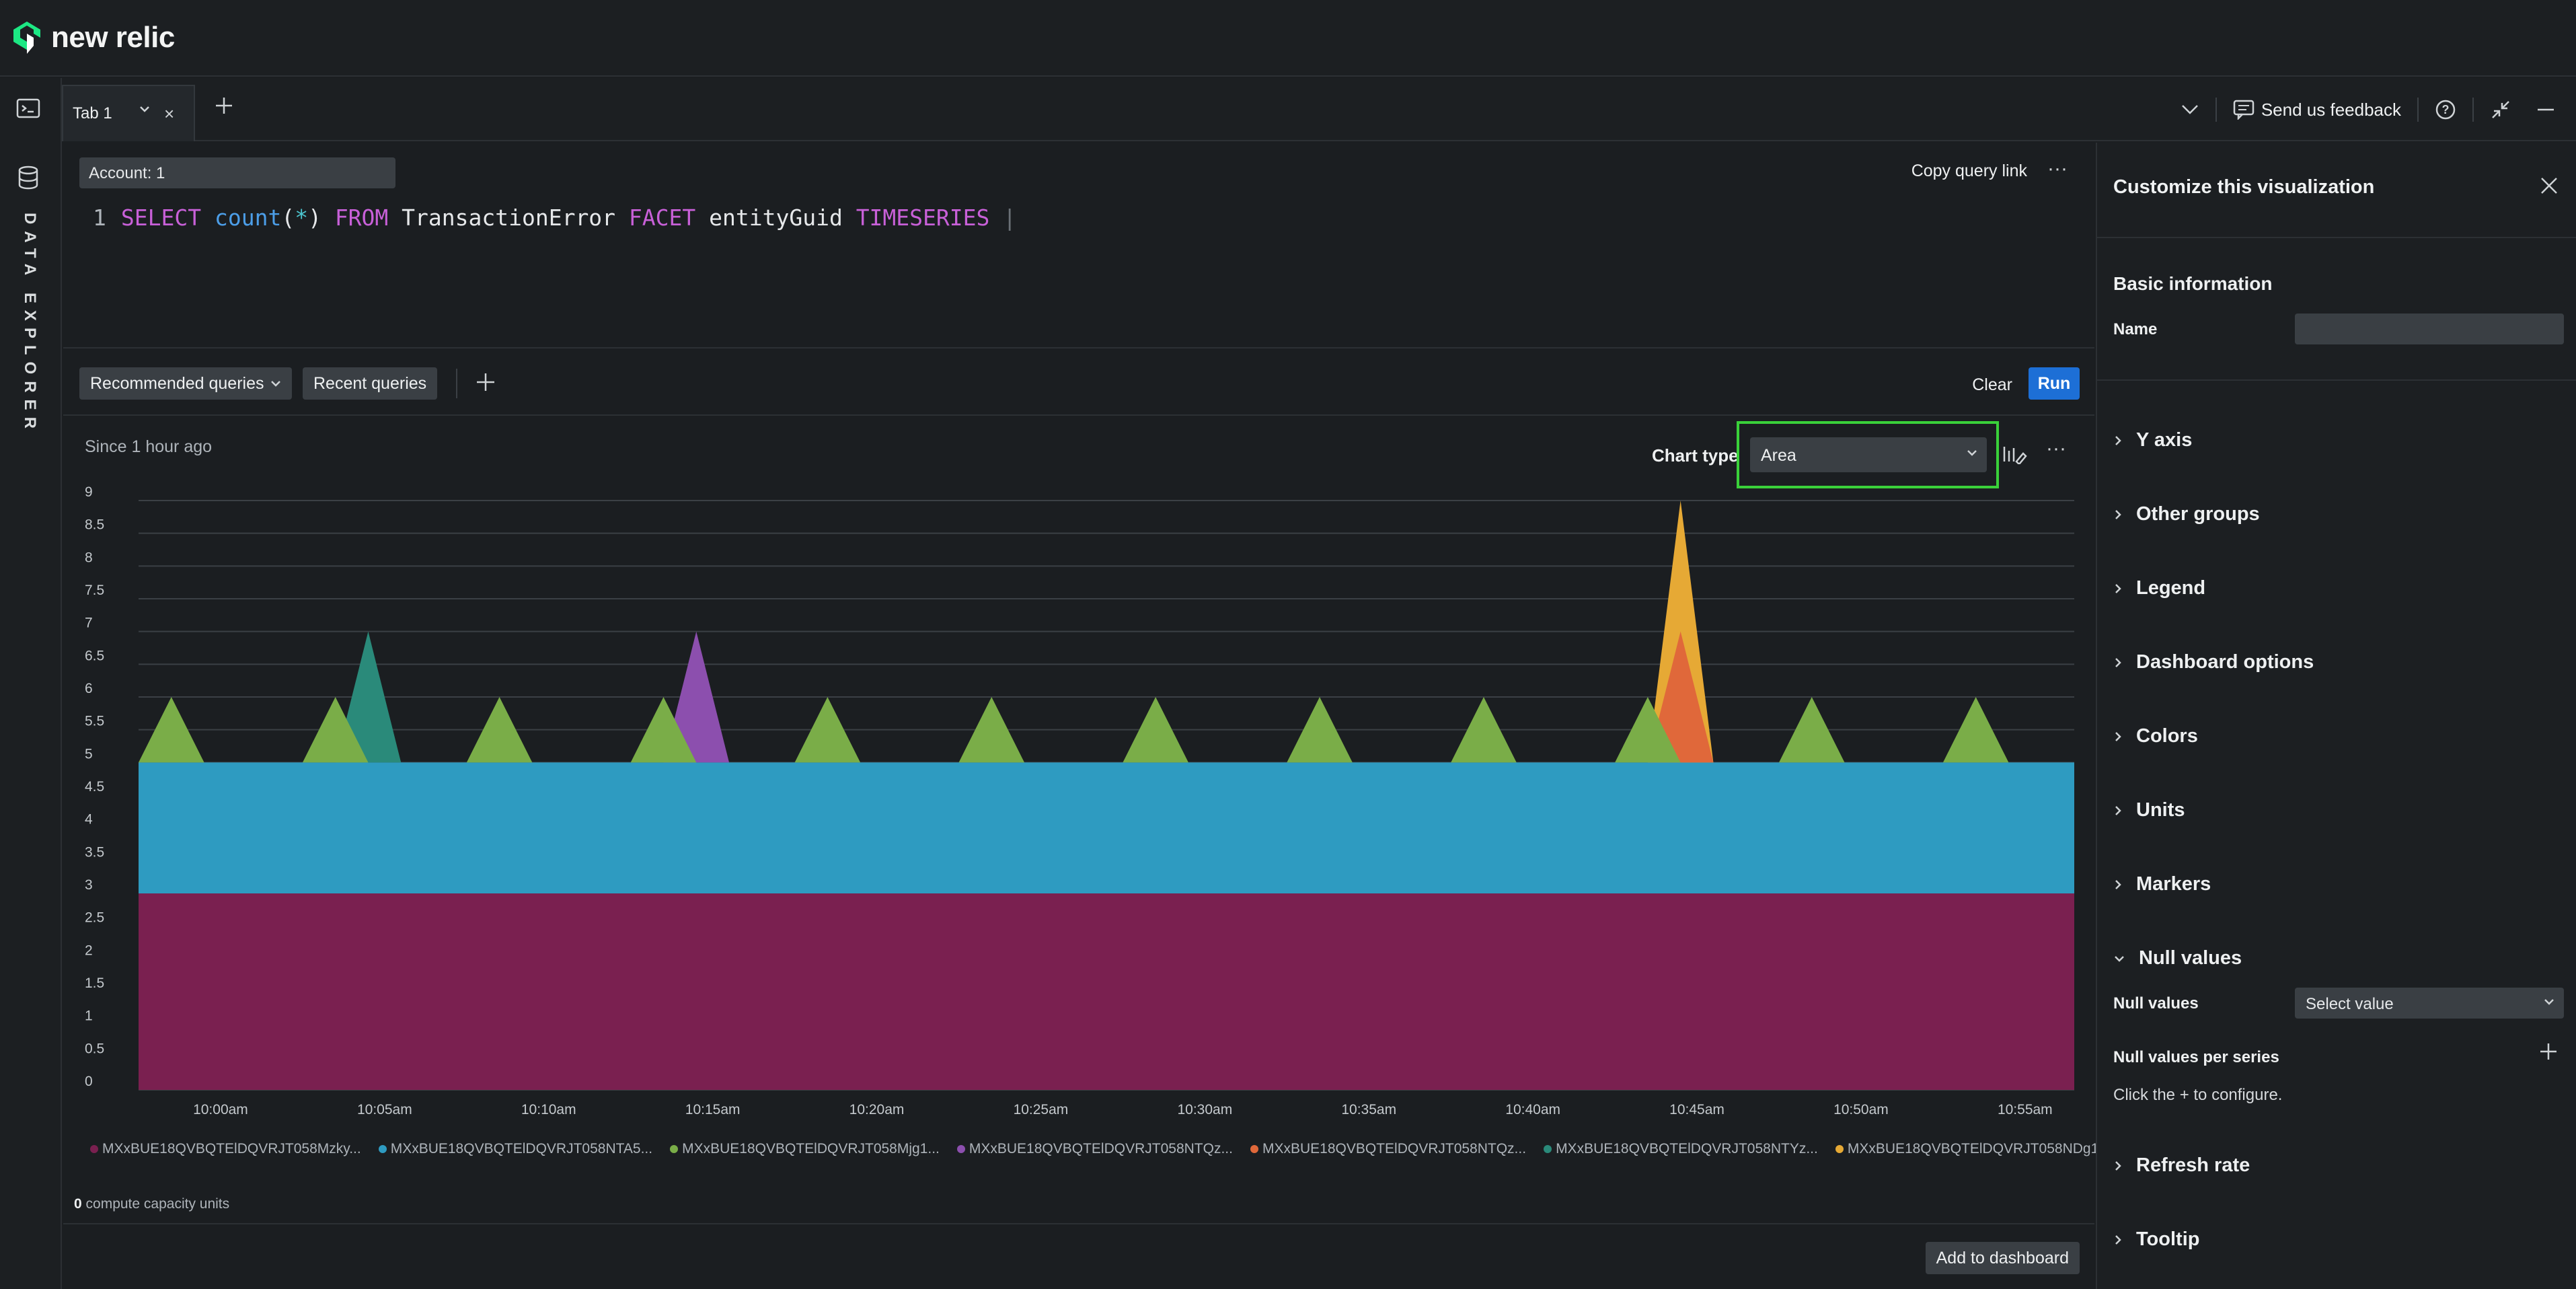  I want to click on copy-query-link-button: Copy query link, so click(1969, 170).